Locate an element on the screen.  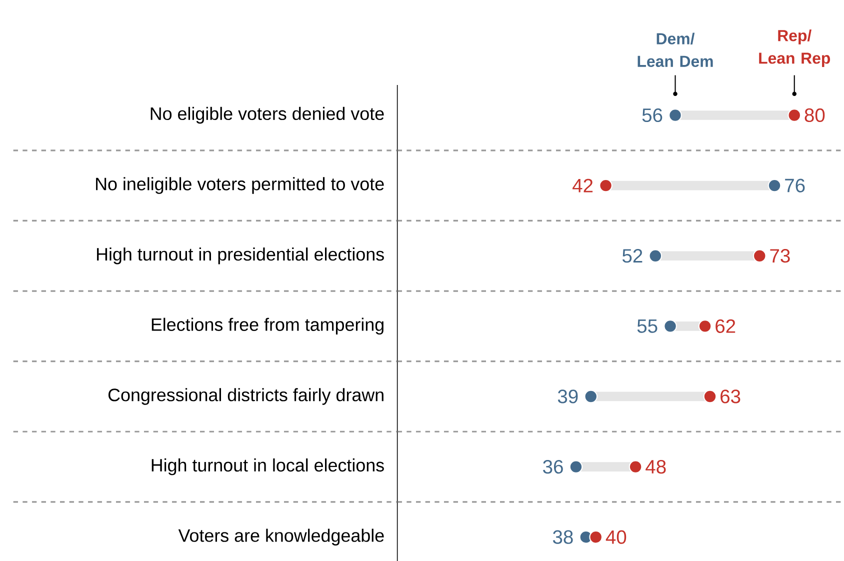
y-tick-label: No ineligible voters permitted to vote is located at coordinates (240, 185).